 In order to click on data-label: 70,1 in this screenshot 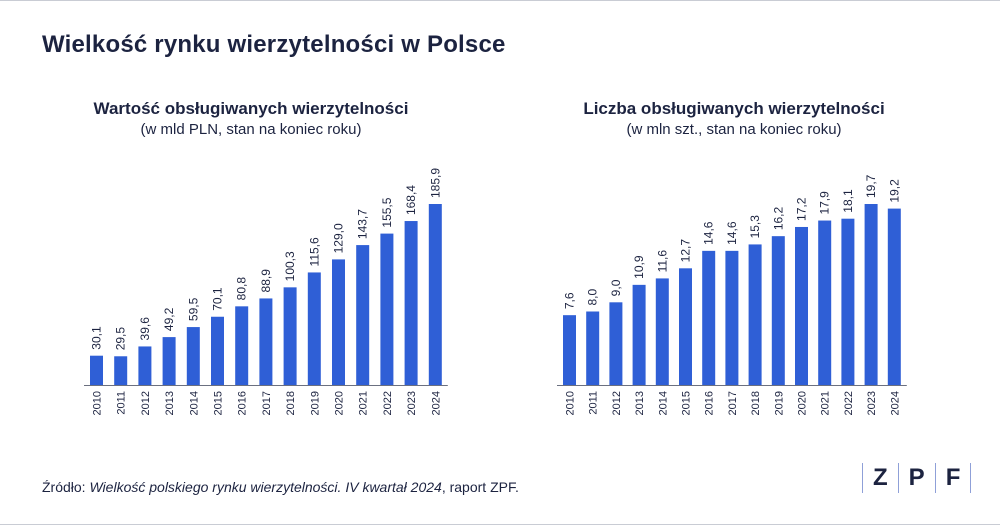, I will do `click(218, 299)`.